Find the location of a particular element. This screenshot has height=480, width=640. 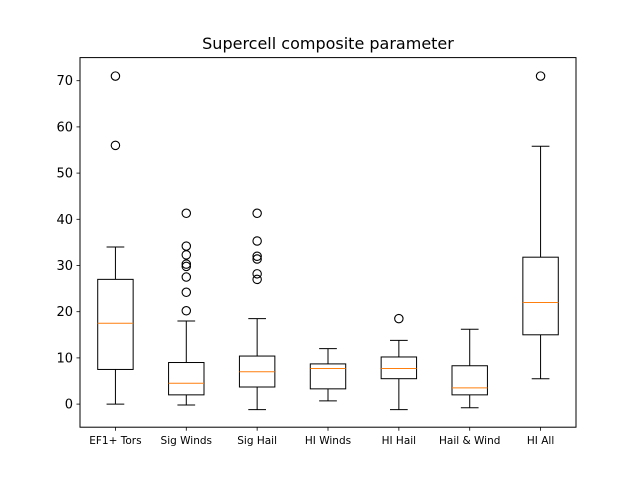

x-tick-label: EF1+ Tors is located at coordinates (115, 441).